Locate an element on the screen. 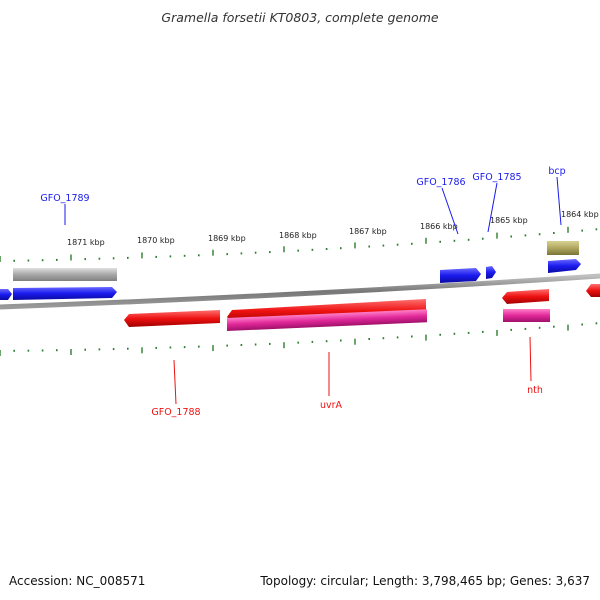 Image resolution: width=600 pixels, height=600 pixels. label-gfo-1786: GFO_1786 is located at coordinates (440, 182).